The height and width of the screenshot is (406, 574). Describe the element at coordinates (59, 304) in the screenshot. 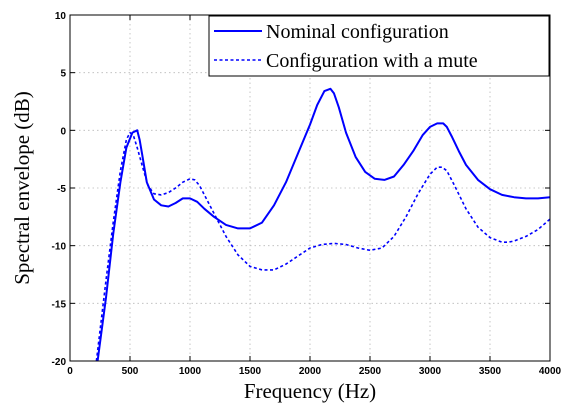

I see `y-tick-label: -15` at that location.